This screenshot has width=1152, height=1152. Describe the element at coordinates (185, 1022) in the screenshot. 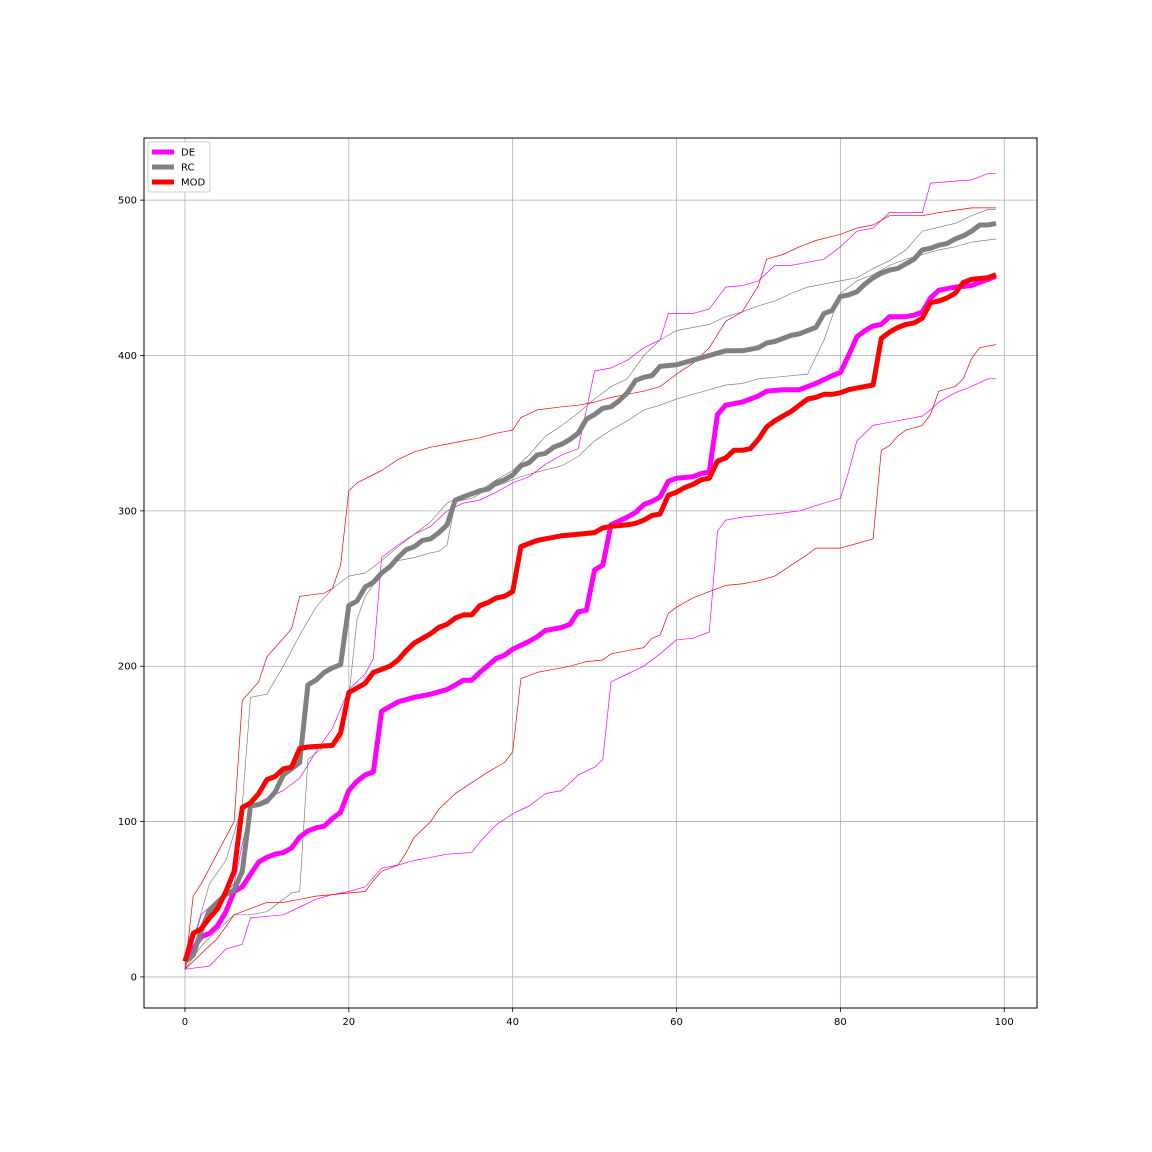

I see `x-tick-label: 0` at that location.